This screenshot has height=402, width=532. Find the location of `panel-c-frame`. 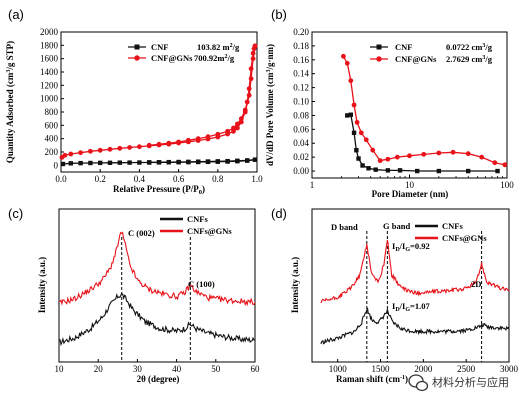

panel-c-frame is located at coordinates (157, 285).